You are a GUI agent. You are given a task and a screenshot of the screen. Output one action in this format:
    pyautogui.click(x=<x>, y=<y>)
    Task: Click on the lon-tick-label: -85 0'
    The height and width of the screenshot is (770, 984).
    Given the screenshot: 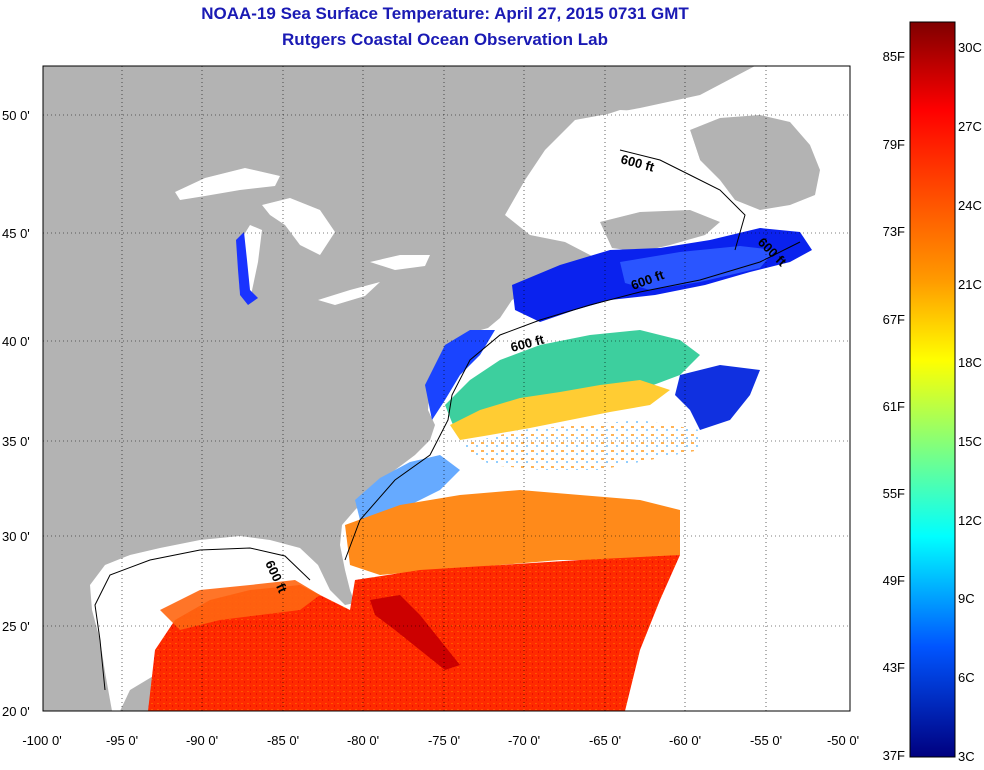 What is the action you would take?
    pyautogui.click(x=283, y=740)
    